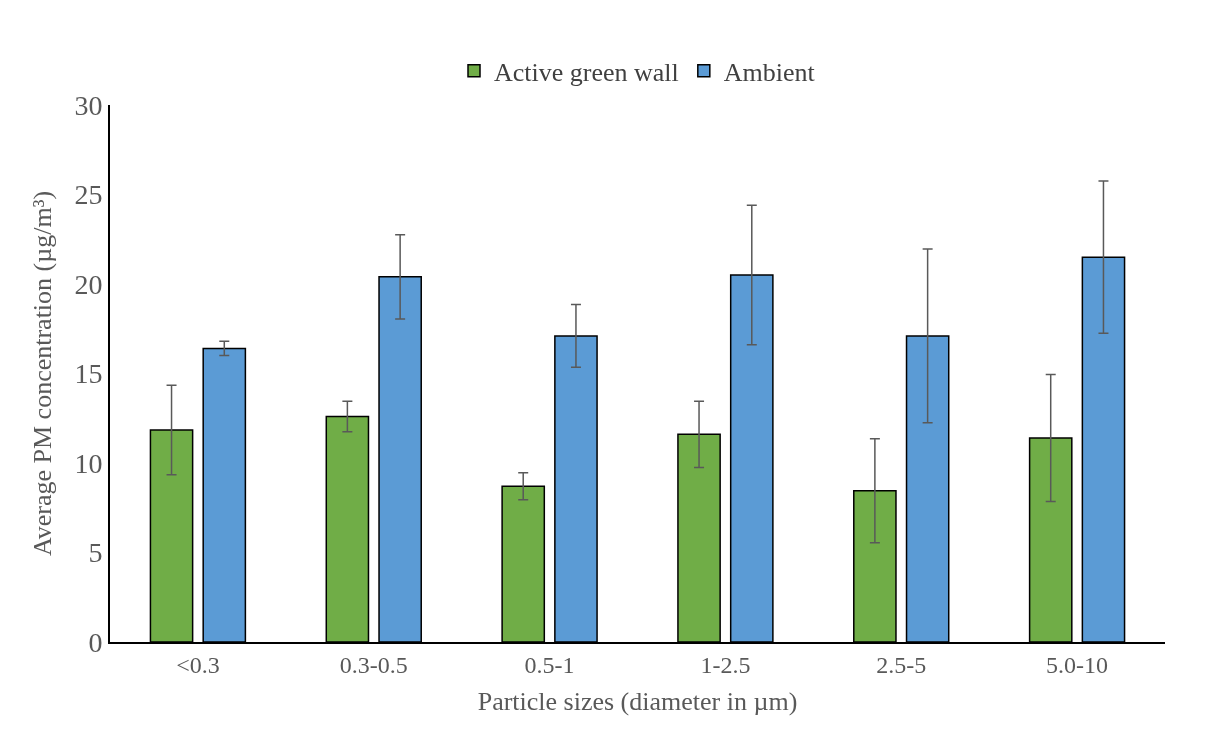 The width and height of the screenshot is (1205, 752). Describe the element at coordinates (637, 701) in the screenshot. I see `x-axis-title: Particle sizes (diameter in µm)` at that location.